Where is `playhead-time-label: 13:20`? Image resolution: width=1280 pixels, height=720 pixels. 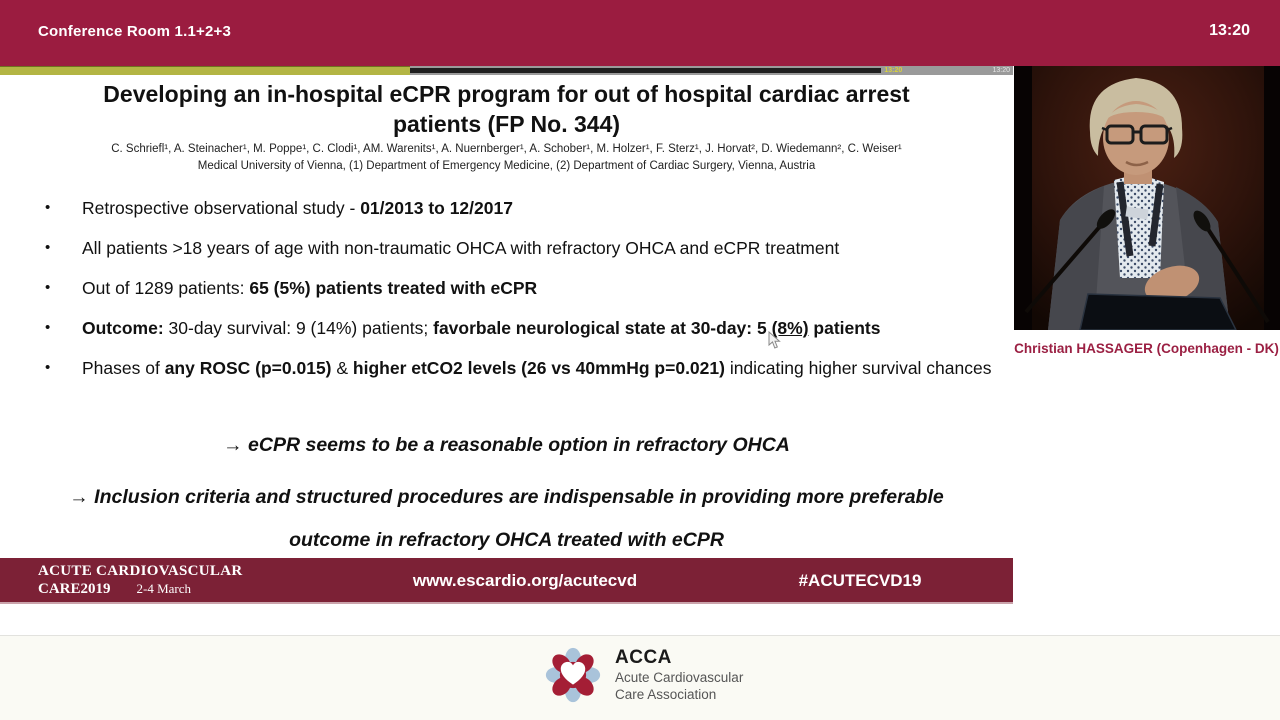 playhead-time-label: 13:20 is located at coordinates (893, 70).